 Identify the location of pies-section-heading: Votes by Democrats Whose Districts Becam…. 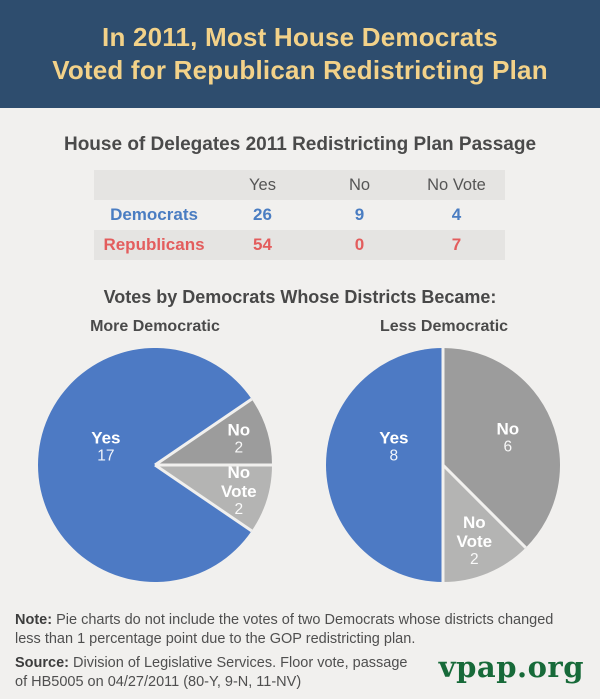
(300, 297).